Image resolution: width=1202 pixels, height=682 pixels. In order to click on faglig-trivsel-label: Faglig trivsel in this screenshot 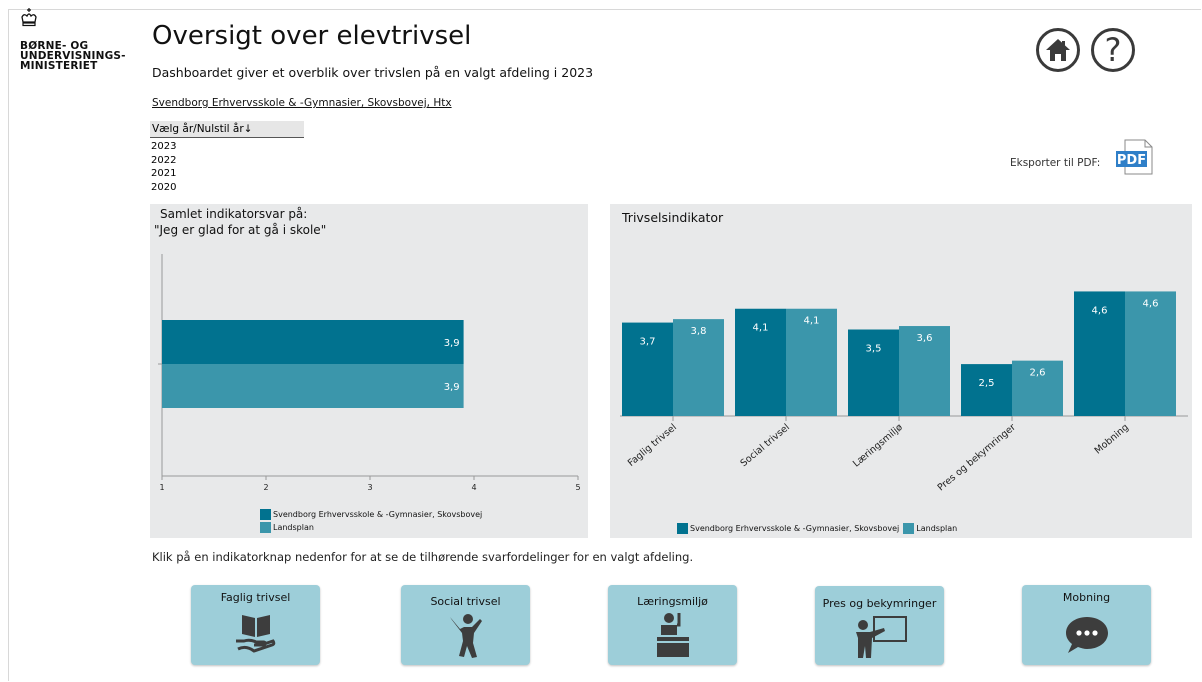, I will do `click(255, 597)`.